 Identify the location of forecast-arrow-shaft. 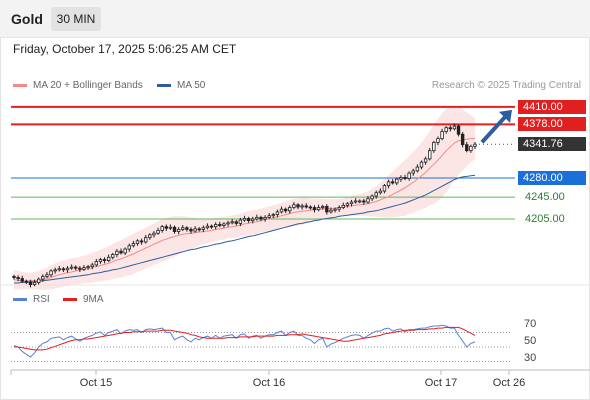
(494, 129).